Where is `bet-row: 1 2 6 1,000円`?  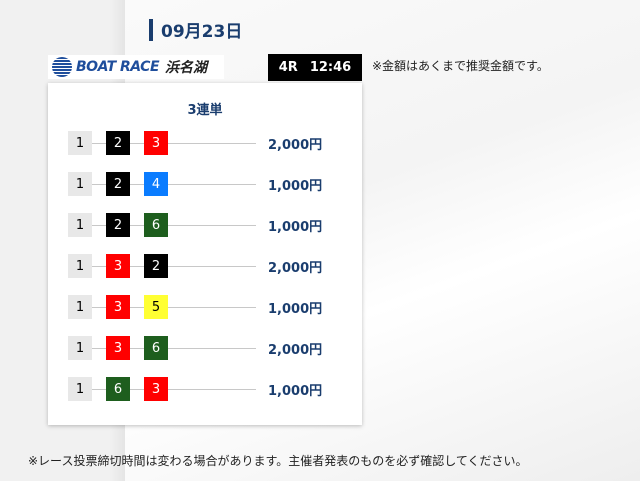
bet-row: 1 2 6 1,000円 is located at coordinates (213, 225).